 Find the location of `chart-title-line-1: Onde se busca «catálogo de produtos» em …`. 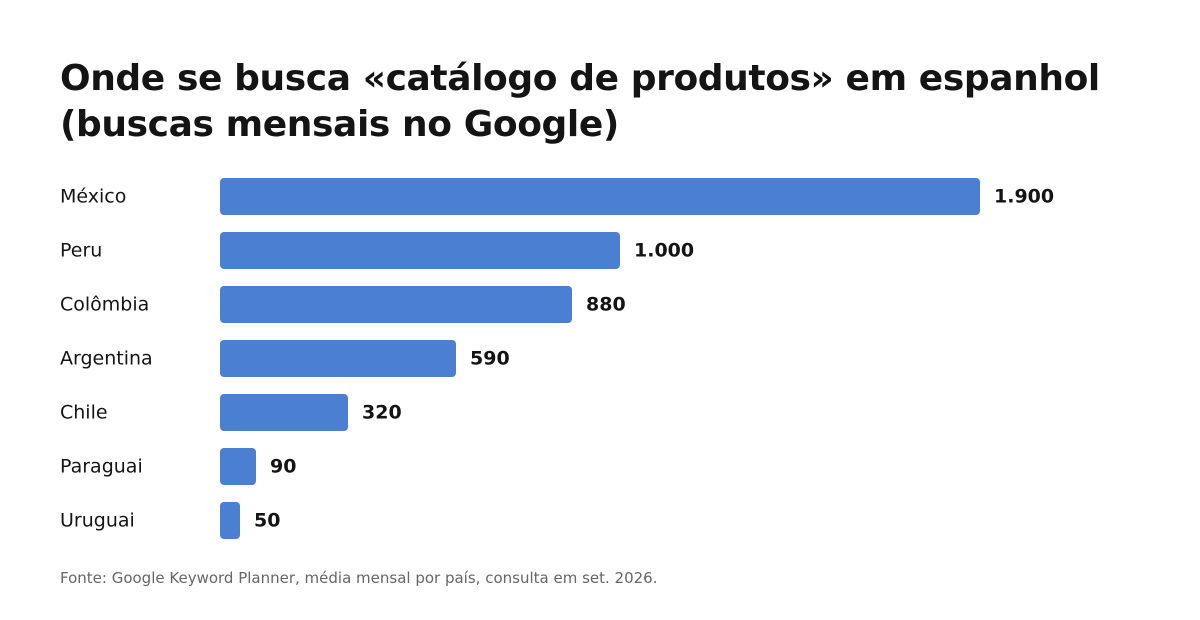

chart-title-line-1: Onde se busca «catálogo de produtos» em … is located at coordinates (580, 78).